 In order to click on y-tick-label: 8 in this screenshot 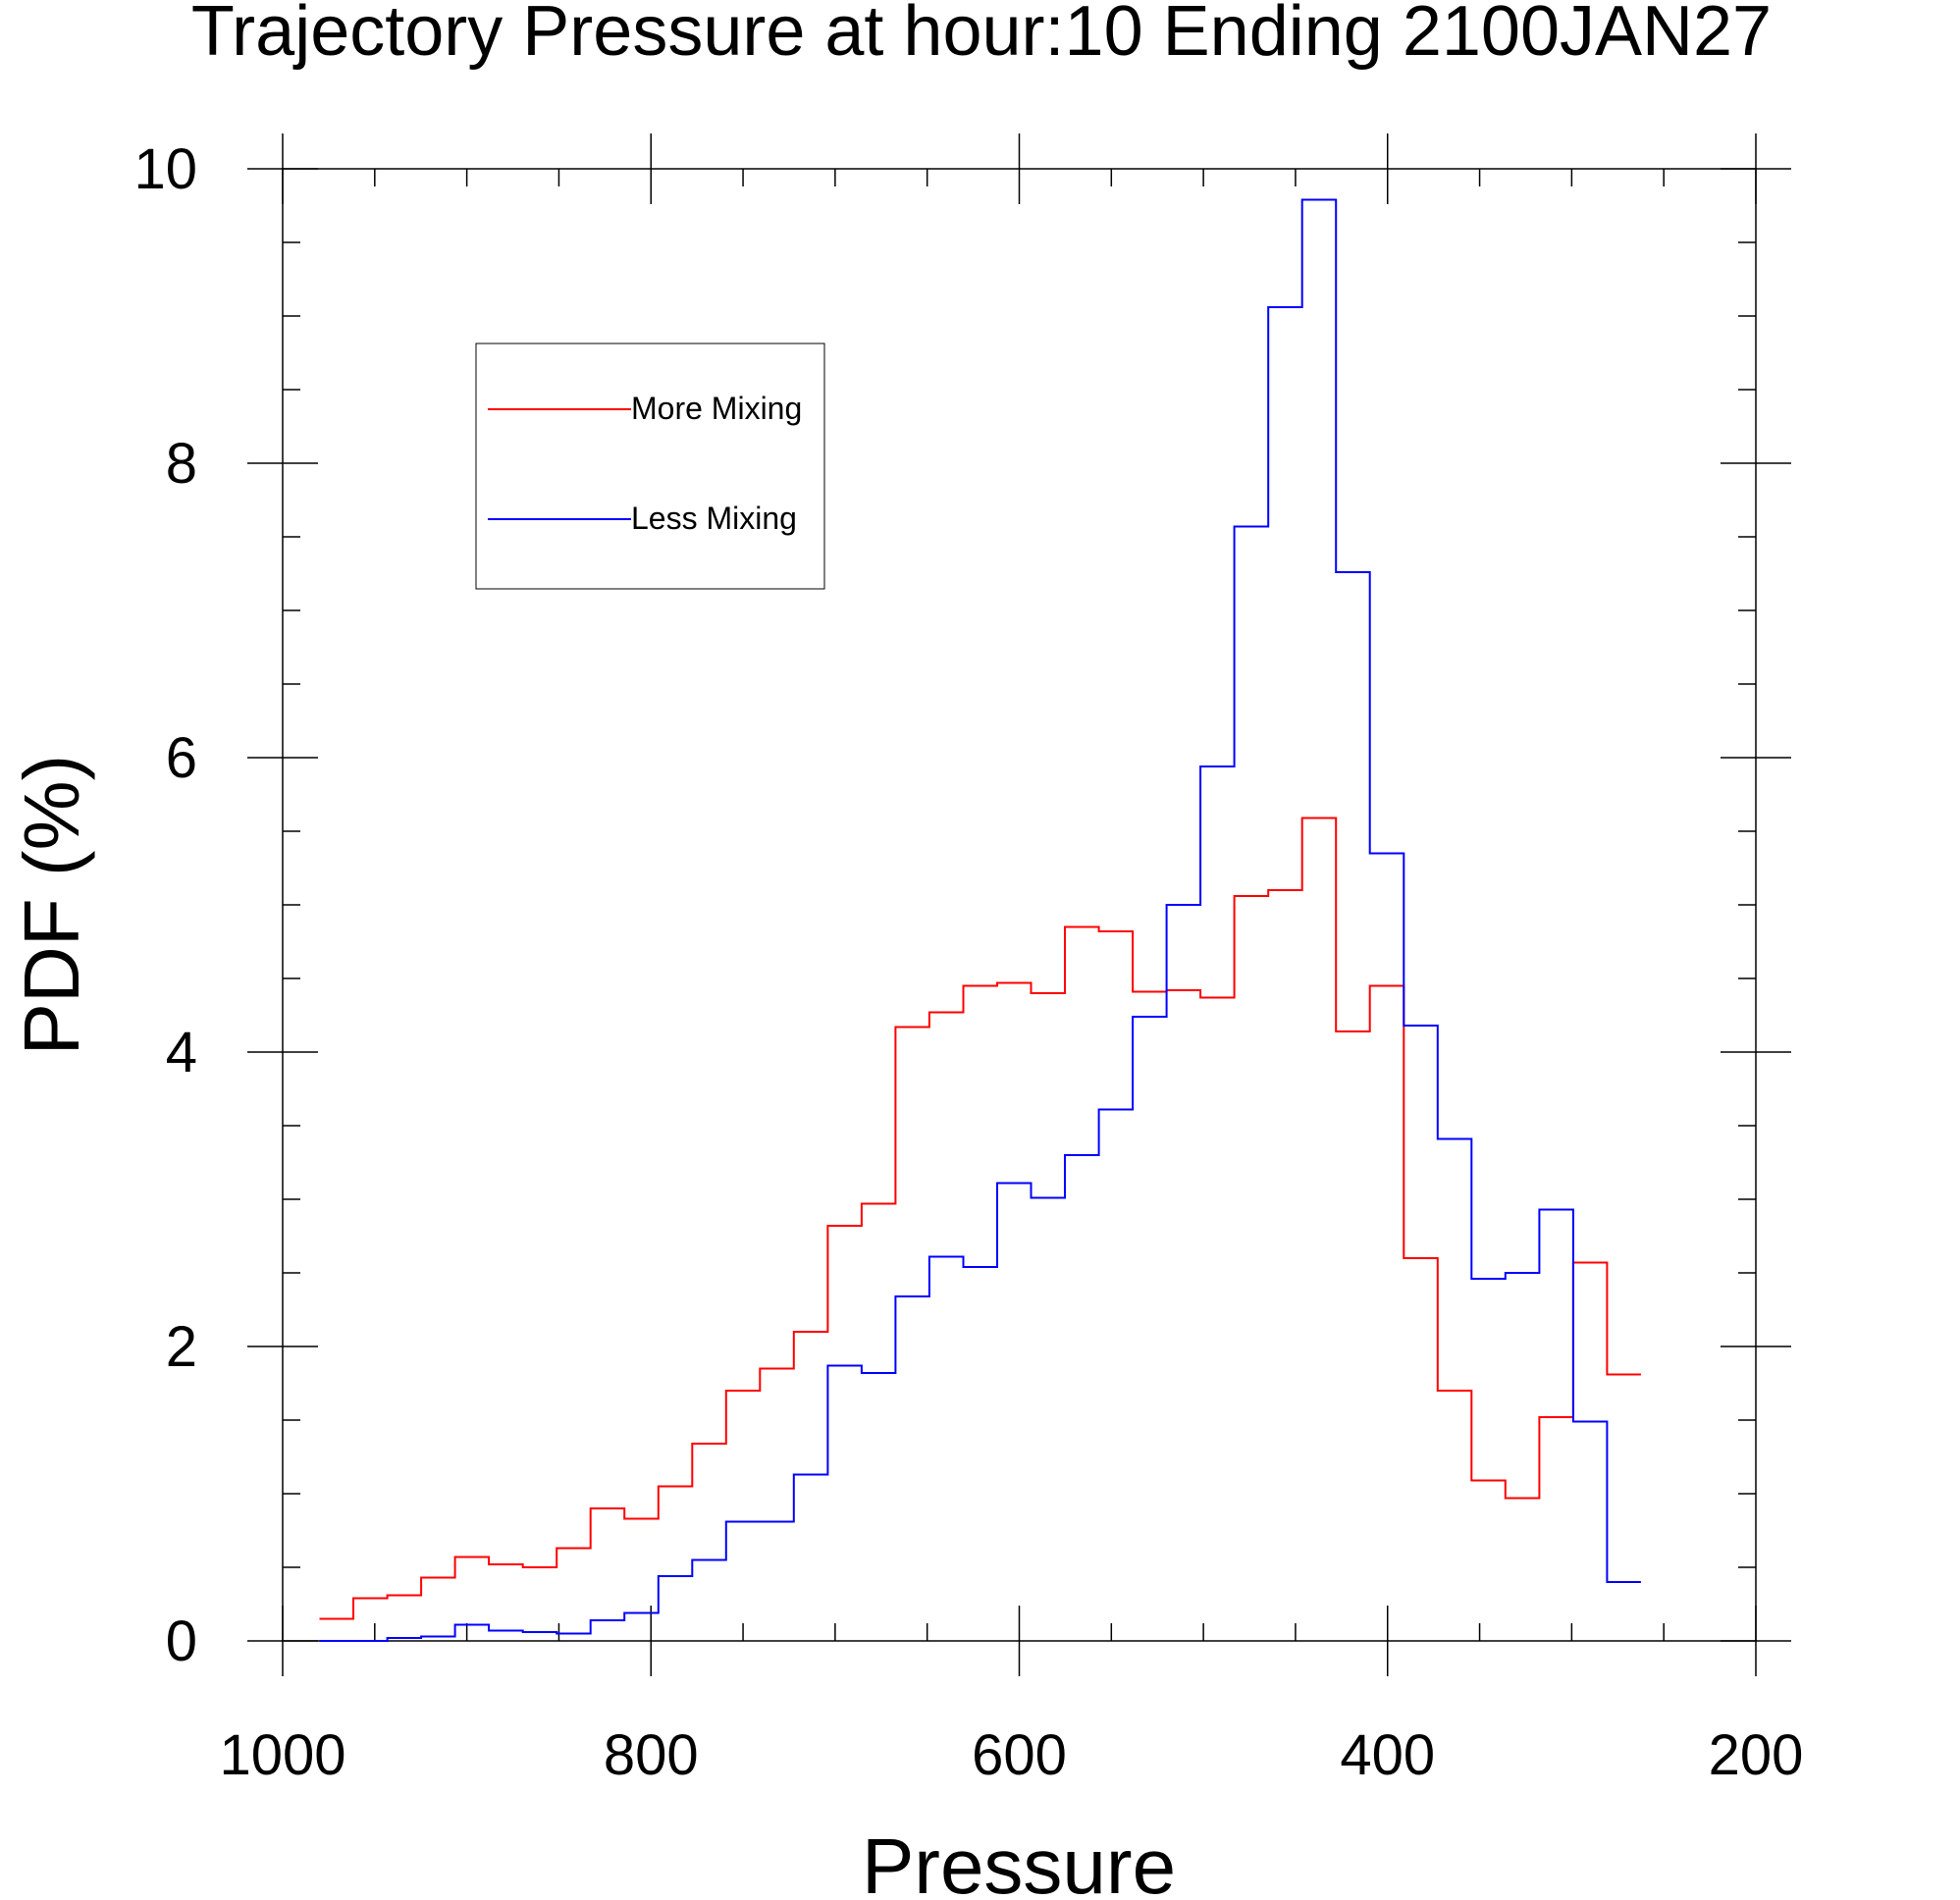, I will do `click(181, 464)`.